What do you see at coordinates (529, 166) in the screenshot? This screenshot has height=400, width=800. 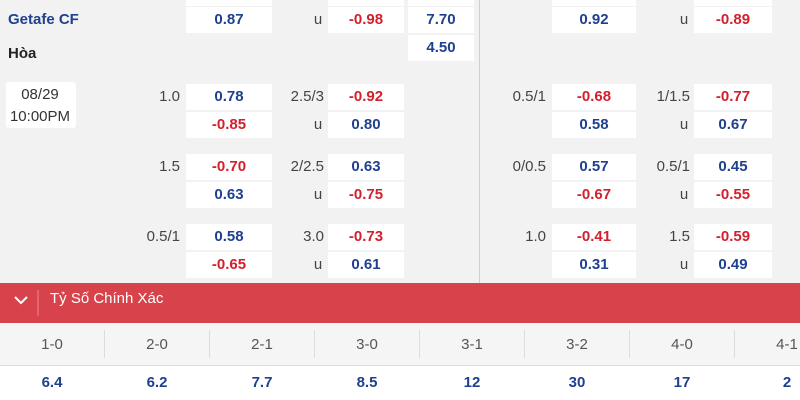 I see `line-label: 0/0.5` at bounding box center [529, 166].